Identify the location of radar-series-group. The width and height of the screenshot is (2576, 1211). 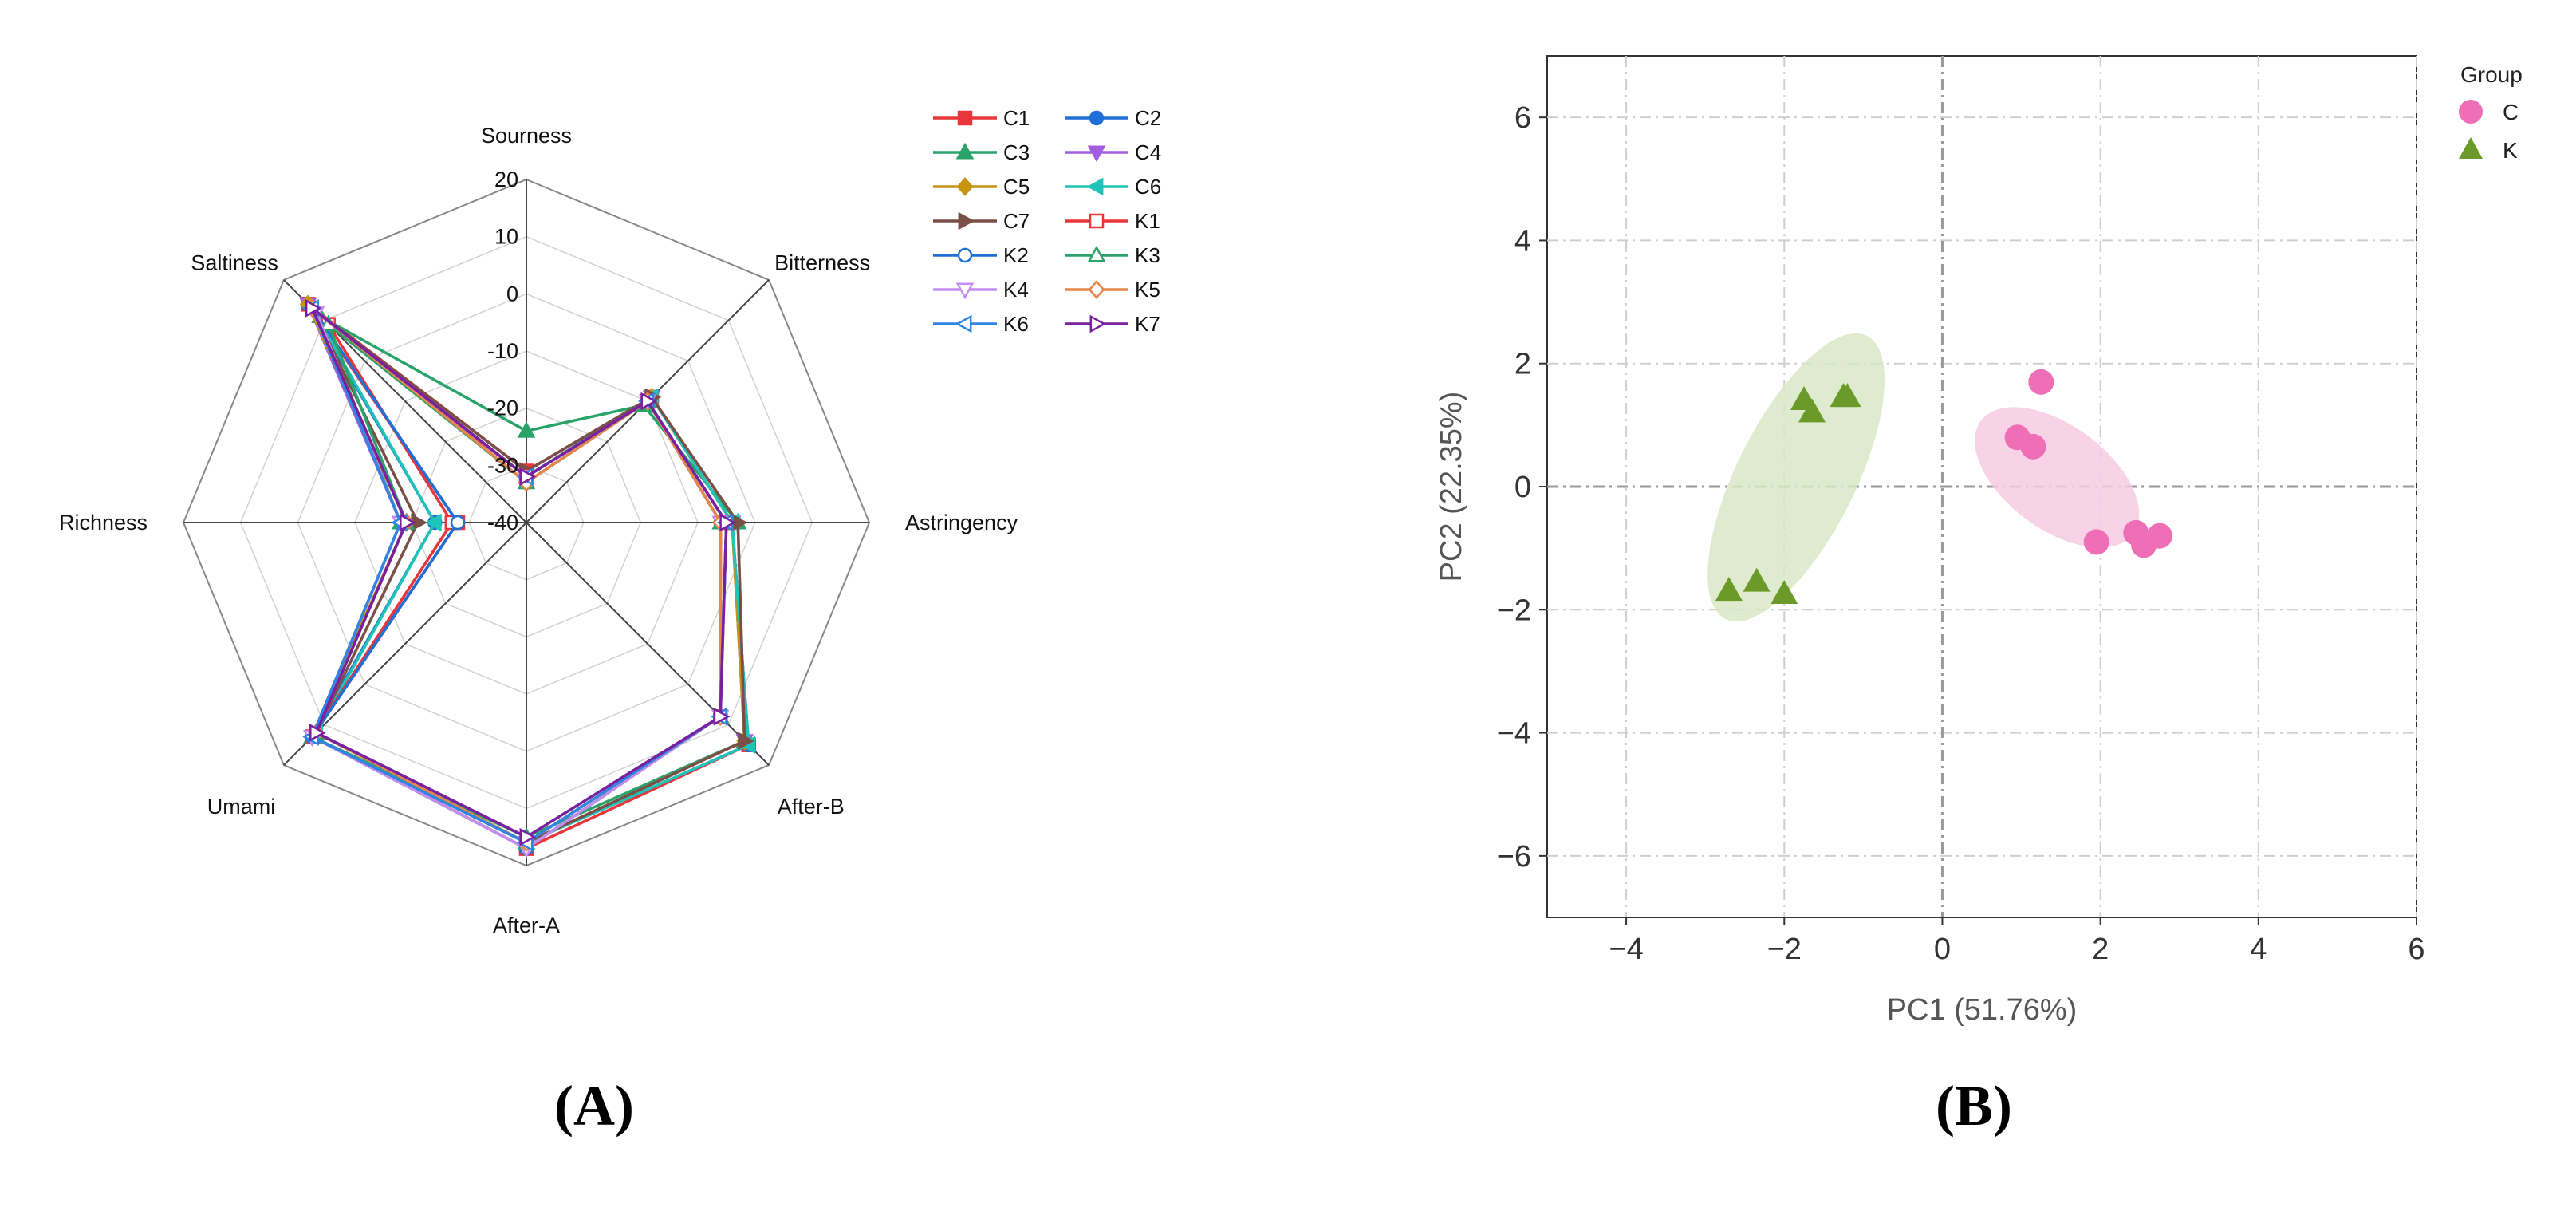
(527, 576).